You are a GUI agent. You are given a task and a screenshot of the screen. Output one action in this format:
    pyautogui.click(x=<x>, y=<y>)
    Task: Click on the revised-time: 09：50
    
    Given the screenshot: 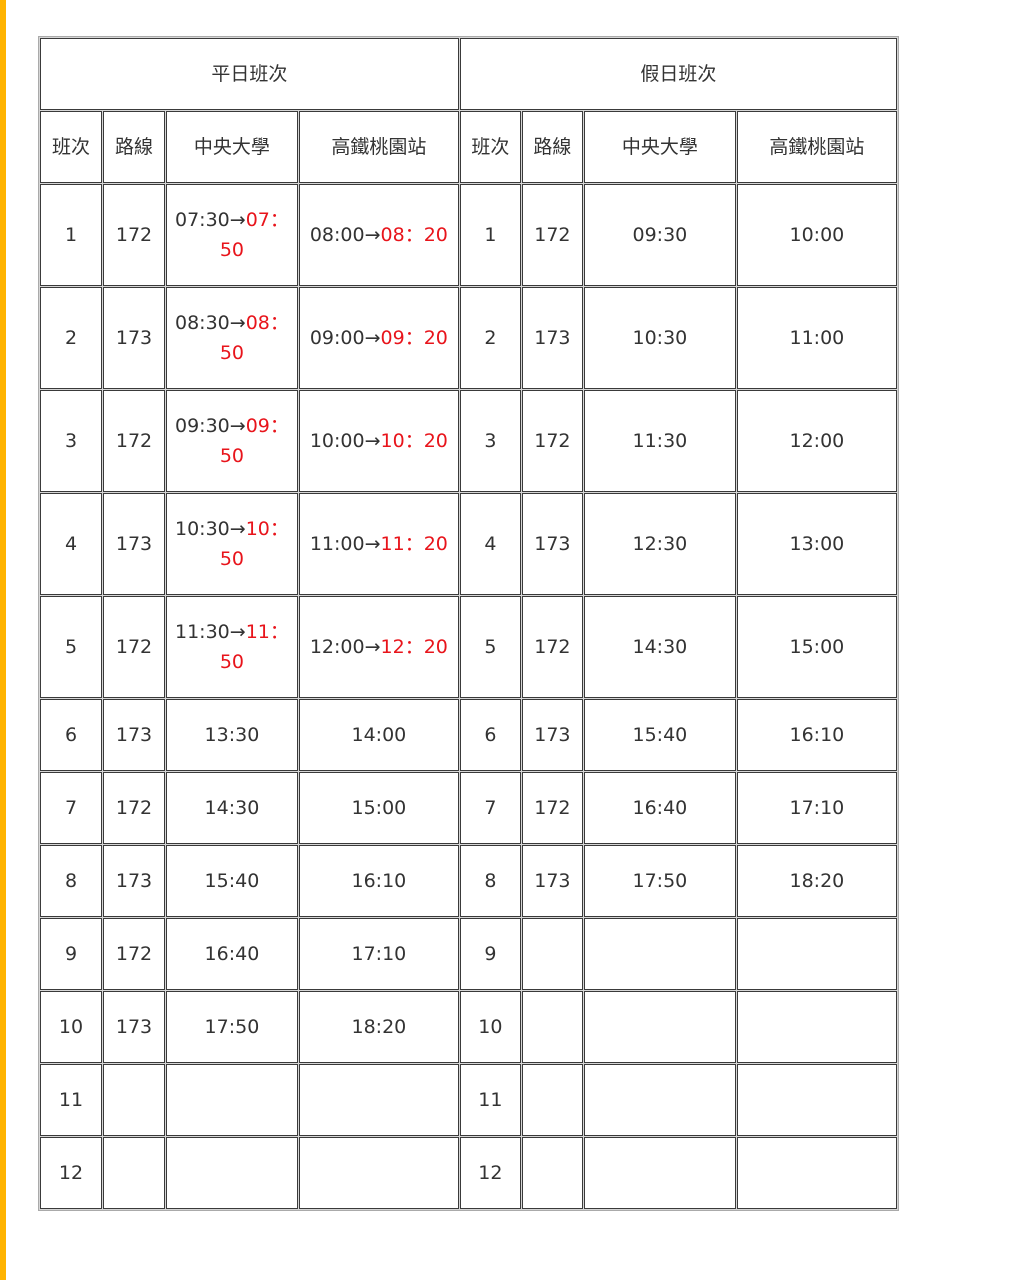 What is the action you would take?
    pyautogui.click(x=254, y=441)
    